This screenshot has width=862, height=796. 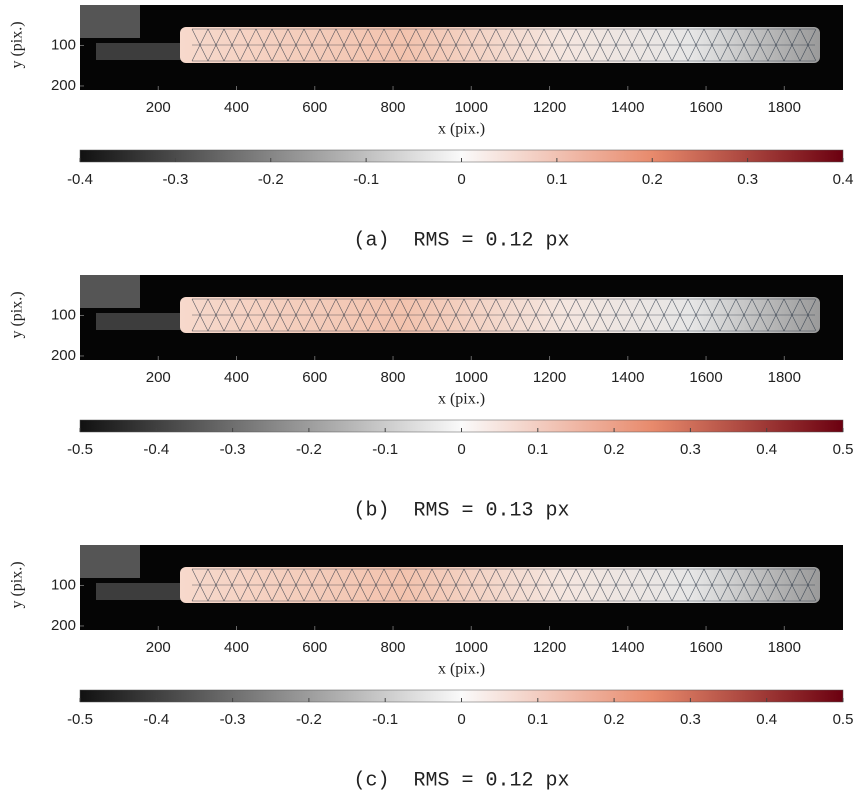 I want to click on x-tick-label: 1000, so click(x=471, y=107).